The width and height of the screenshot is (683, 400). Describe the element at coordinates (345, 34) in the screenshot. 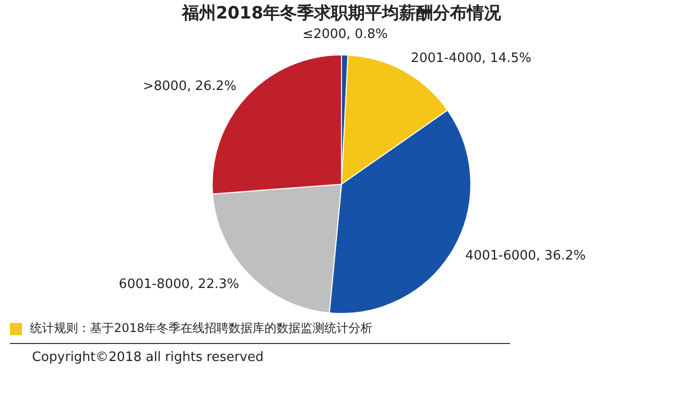

I see `slice-label: ≤2000, 0.8%` at that location.